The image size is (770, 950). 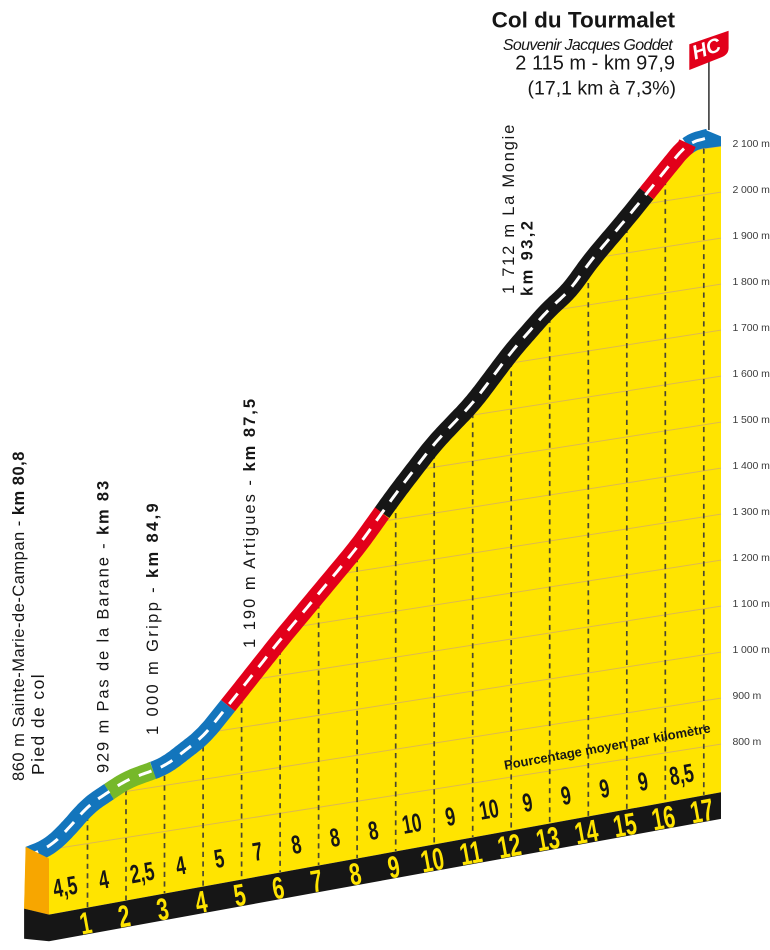 What do you see at coordinates (38, 724) in the screenshot?
I see `svg-text: Pied de col` at bounding box center [38, 724].